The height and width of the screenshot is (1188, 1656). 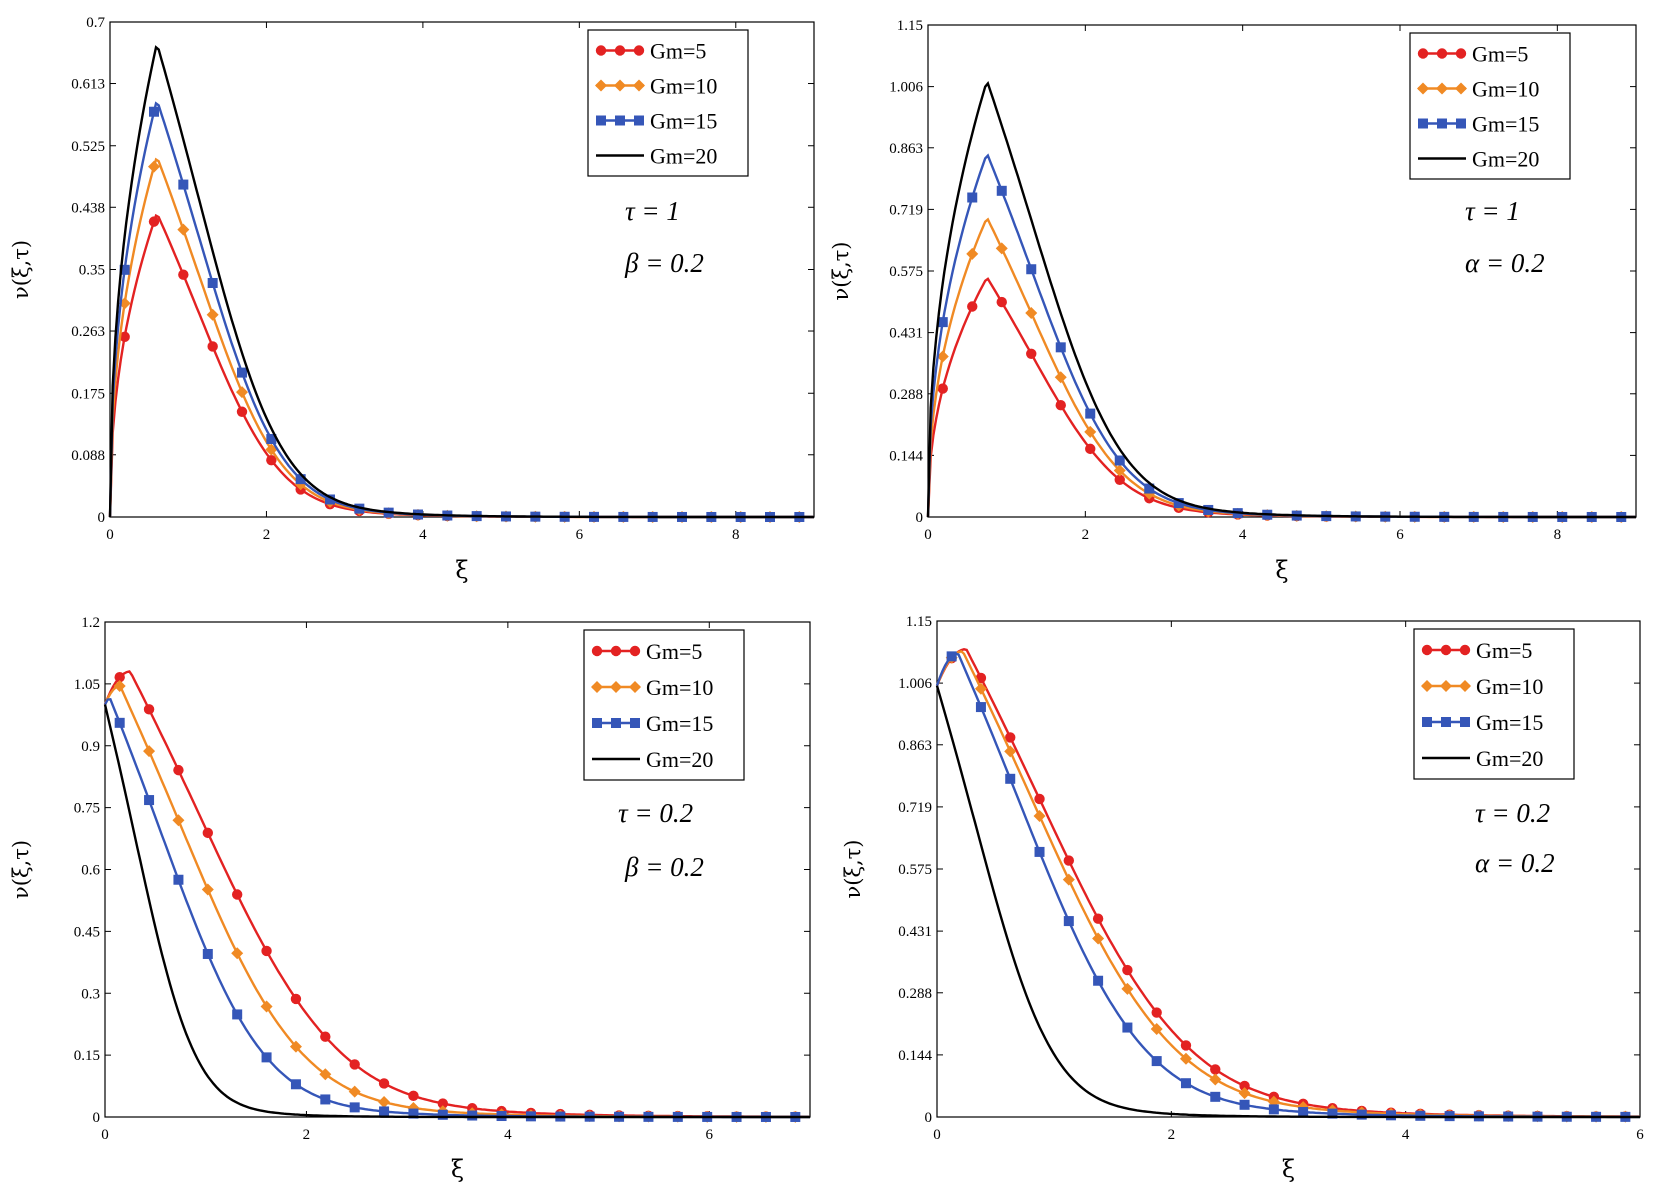 I want to click on y-tick-label: 0.15, so click(x=87, y=1056).